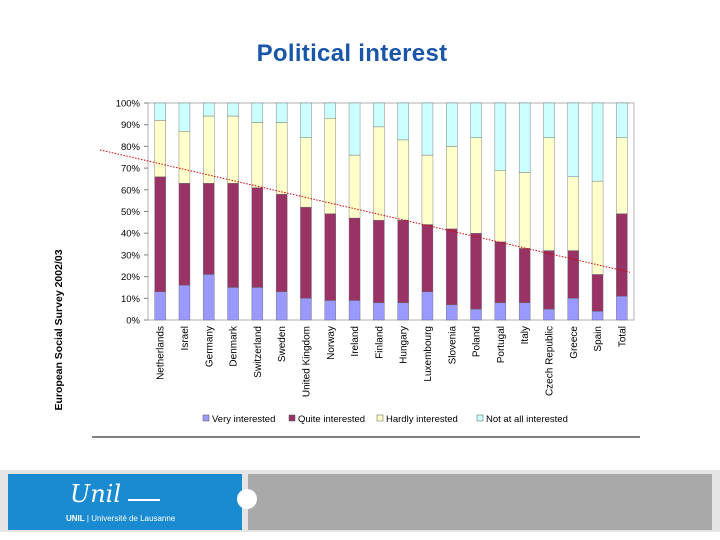  What do you see at coordinates (75, 518) in the screenshot?
I see `logo-caption-bold: UNIL` at bounding box center [75, 518].